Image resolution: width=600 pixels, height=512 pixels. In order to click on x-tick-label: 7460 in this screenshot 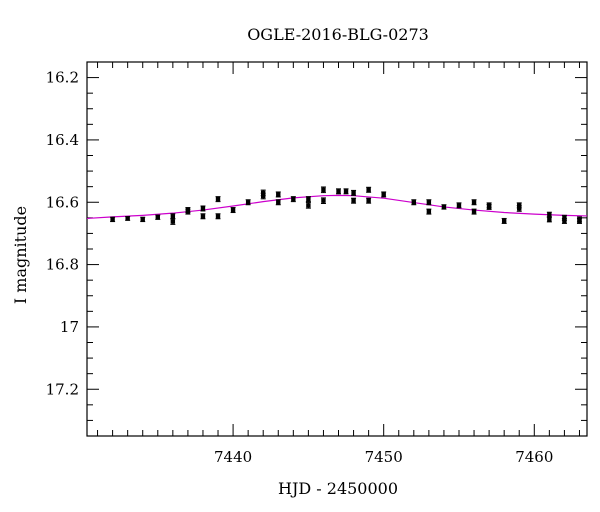, I will do `click(534, 457)`.